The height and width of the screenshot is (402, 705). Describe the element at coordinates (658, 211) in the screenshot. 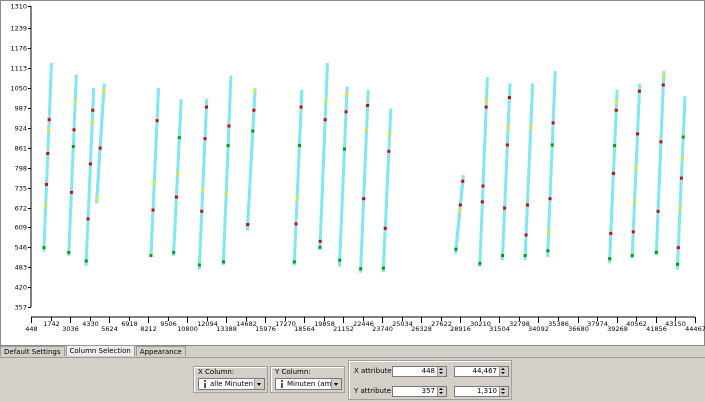

I see `data-point-red` at that location.